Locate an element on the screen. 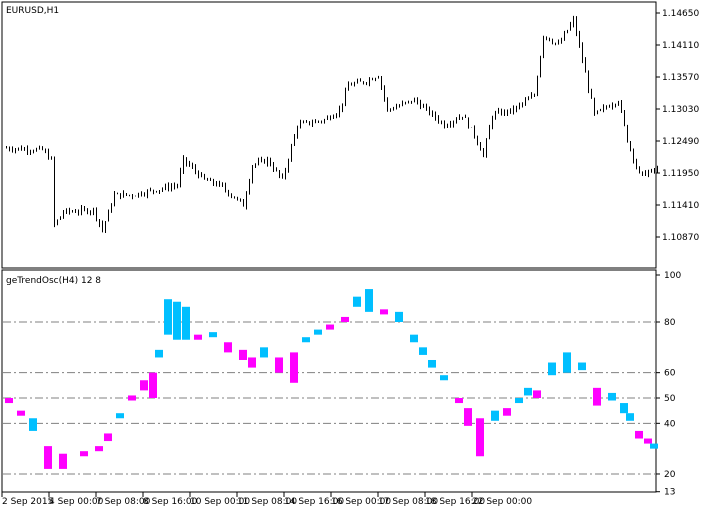  price-tick-label: 1.11950 is located at coordinates (680, 174).